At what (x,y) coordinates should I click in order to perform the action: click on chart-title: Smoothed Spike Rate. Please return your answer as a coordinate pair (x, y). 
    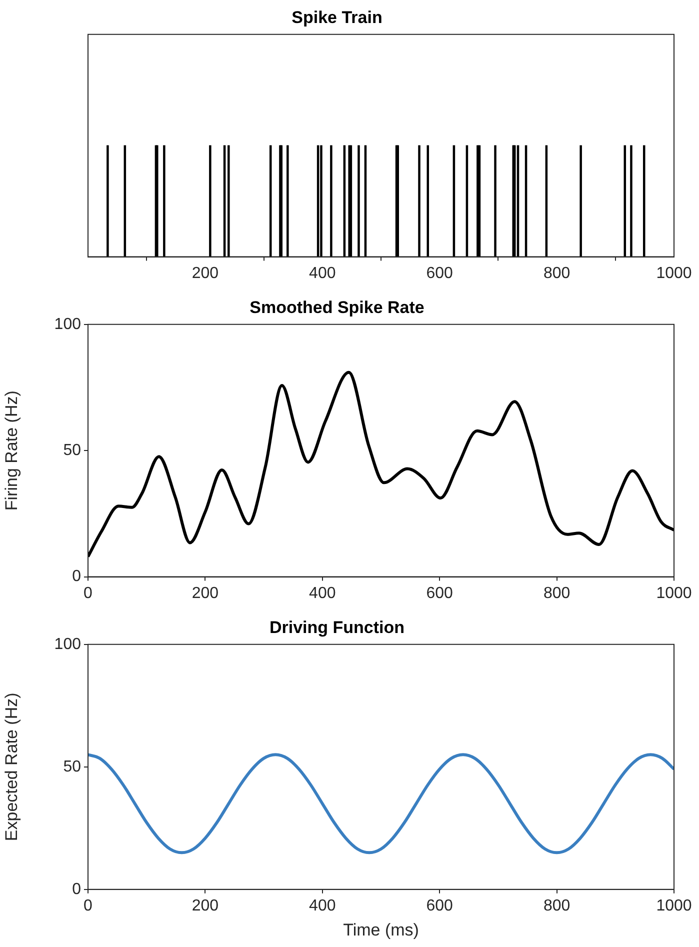
    Looking at the image, I should click on (337, 307).